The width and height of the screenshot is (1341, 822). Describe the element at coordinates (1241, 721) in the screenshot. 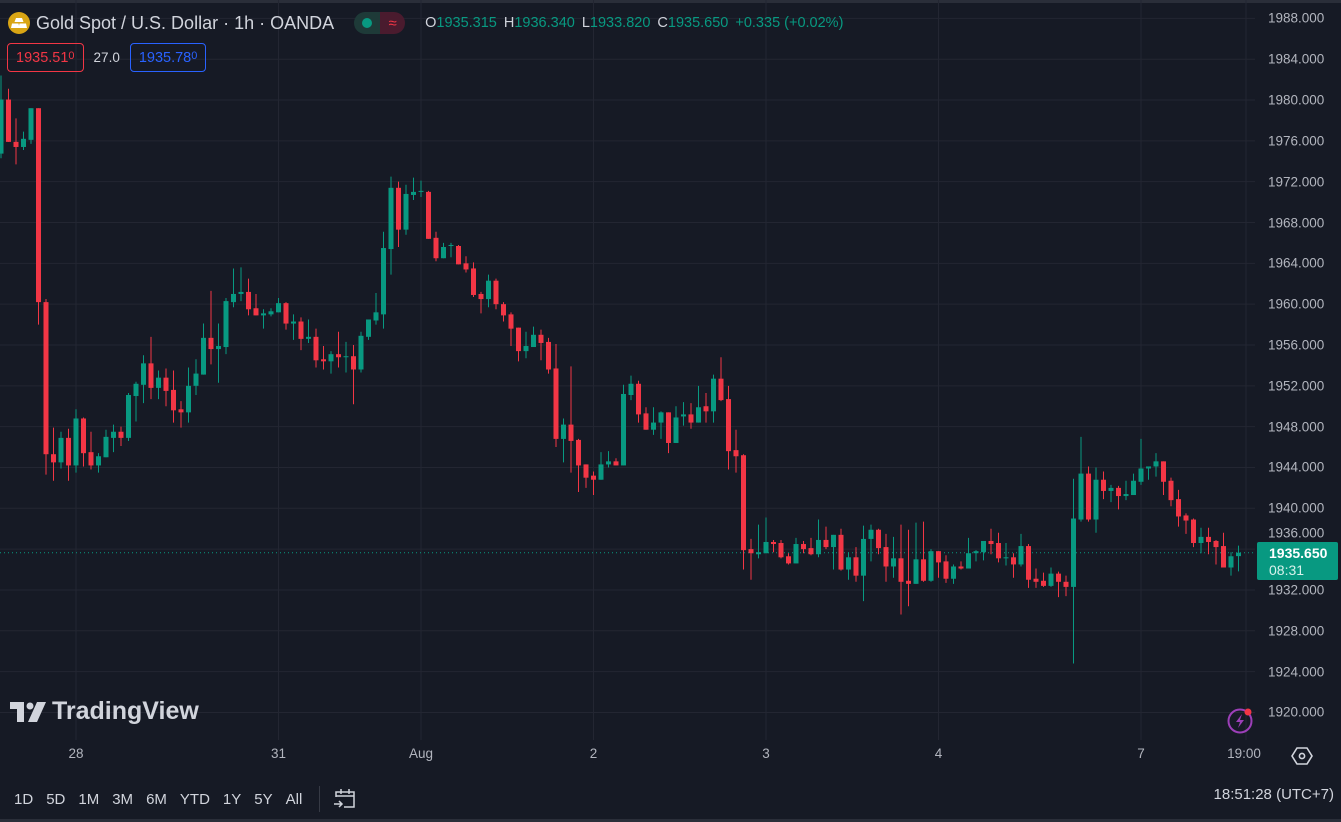

I see `lightning-icon` at that location.